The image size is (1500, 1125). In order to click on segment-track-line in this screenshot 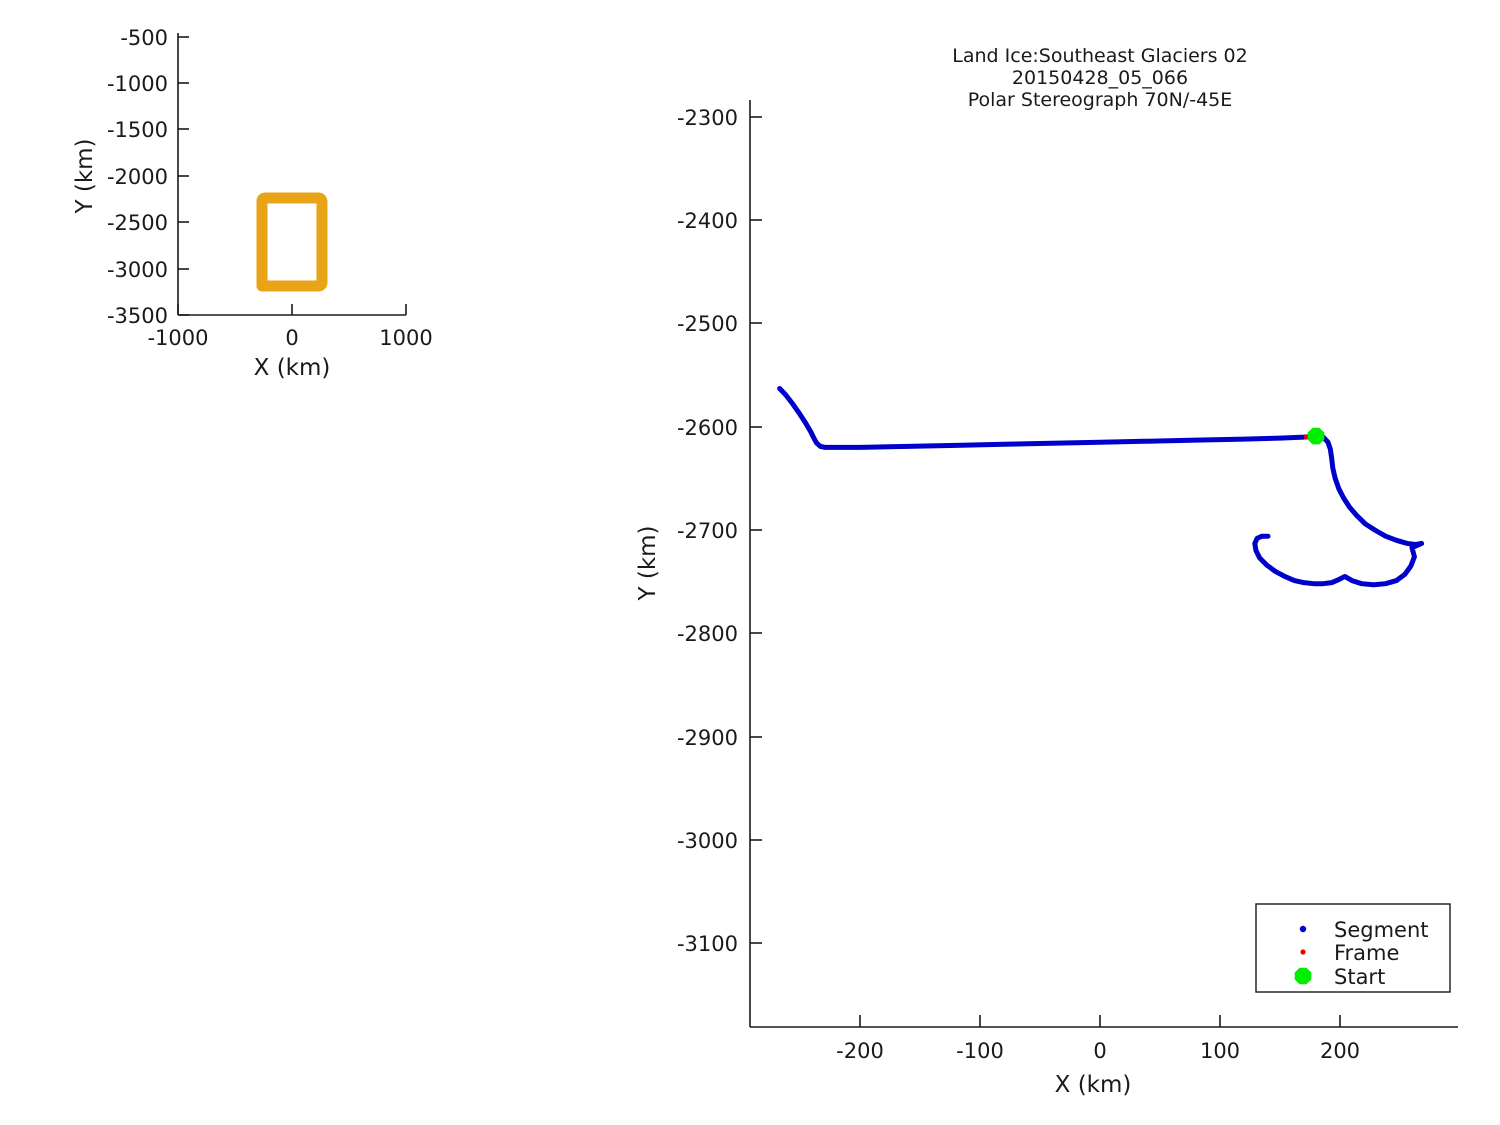, I will do `click(1101, 487)`.